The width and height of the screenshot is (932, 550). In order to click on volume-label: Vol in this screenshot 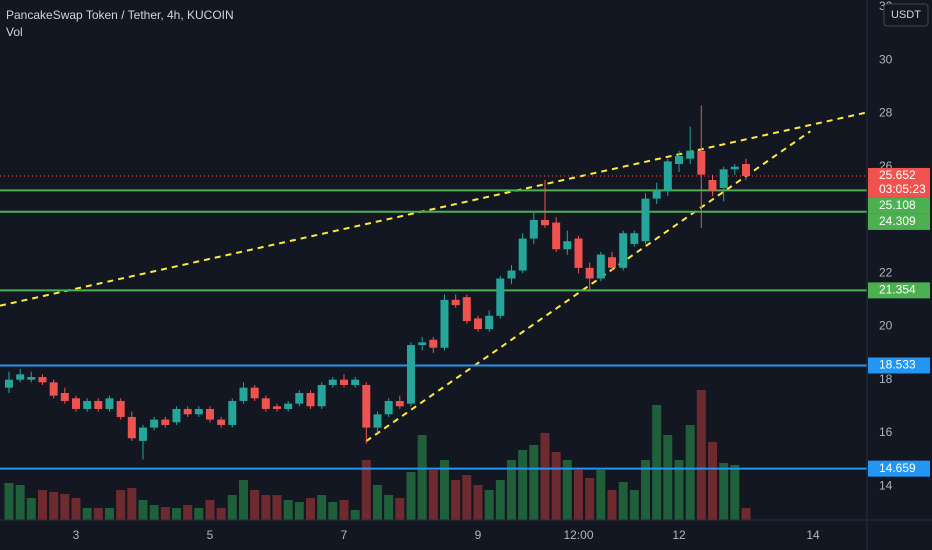, I will do `click(14, 32)`.